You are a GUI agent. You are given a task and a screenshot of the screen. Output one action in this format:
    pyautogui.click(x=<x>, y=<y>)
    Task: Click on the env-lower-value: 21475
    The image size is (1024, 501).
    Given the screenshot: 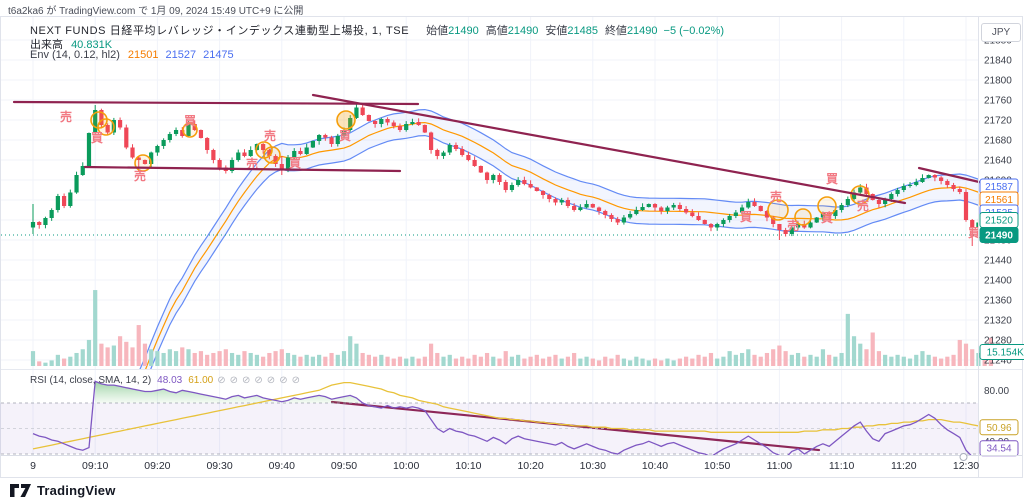 What is the action you would take?
    pyautogui.click(x=218, y=55)
    